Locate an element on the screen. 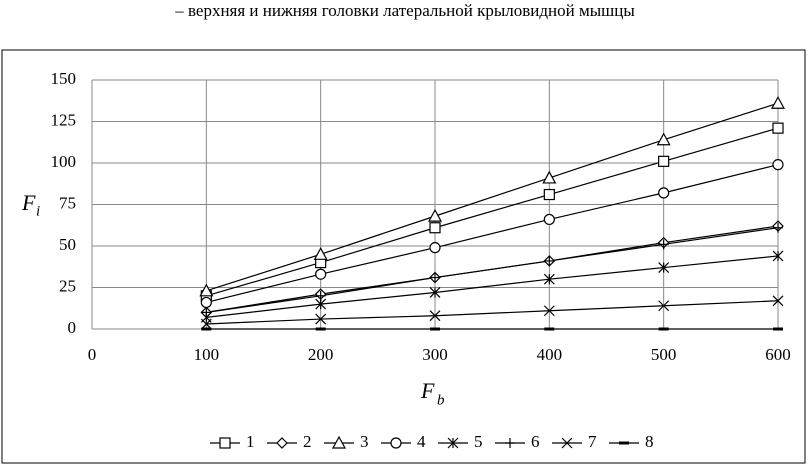 The image size is (808, 466). legend-item: 8 is located at coordinates (631, 441).